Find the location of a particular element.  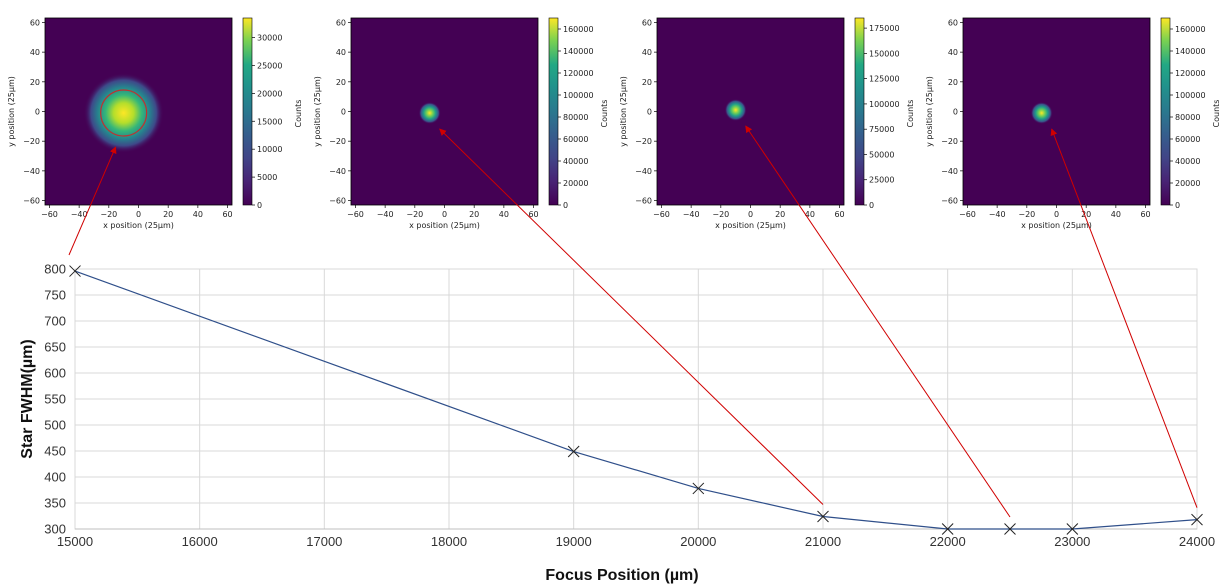

x-tick-label: 24000 is located at coordinates (1197, 541).